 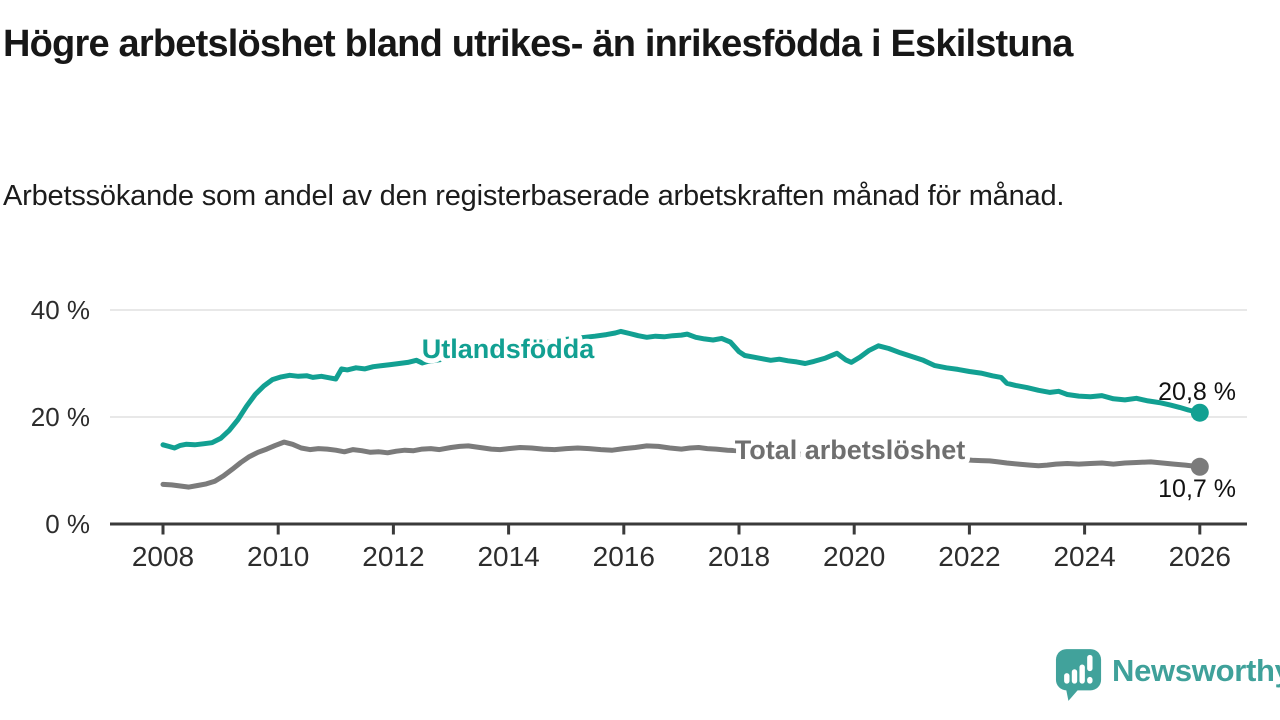 I want to click on x-tick-label: 2014, so click(x=508, y=556).